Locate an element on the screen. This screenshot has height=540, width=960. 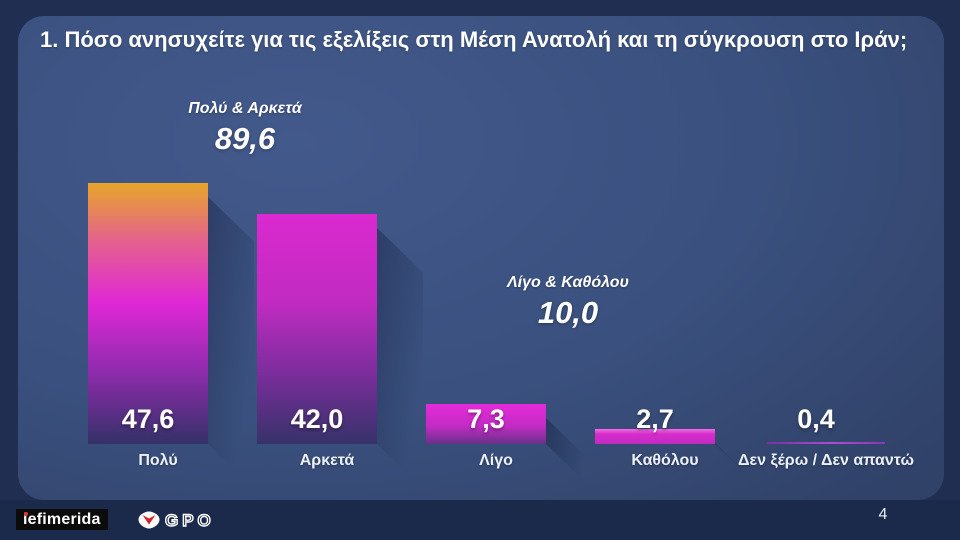
annotation-ligo-katholou: Λίγο & Καθόλου 10,0 is located at coordinates (568, 302).